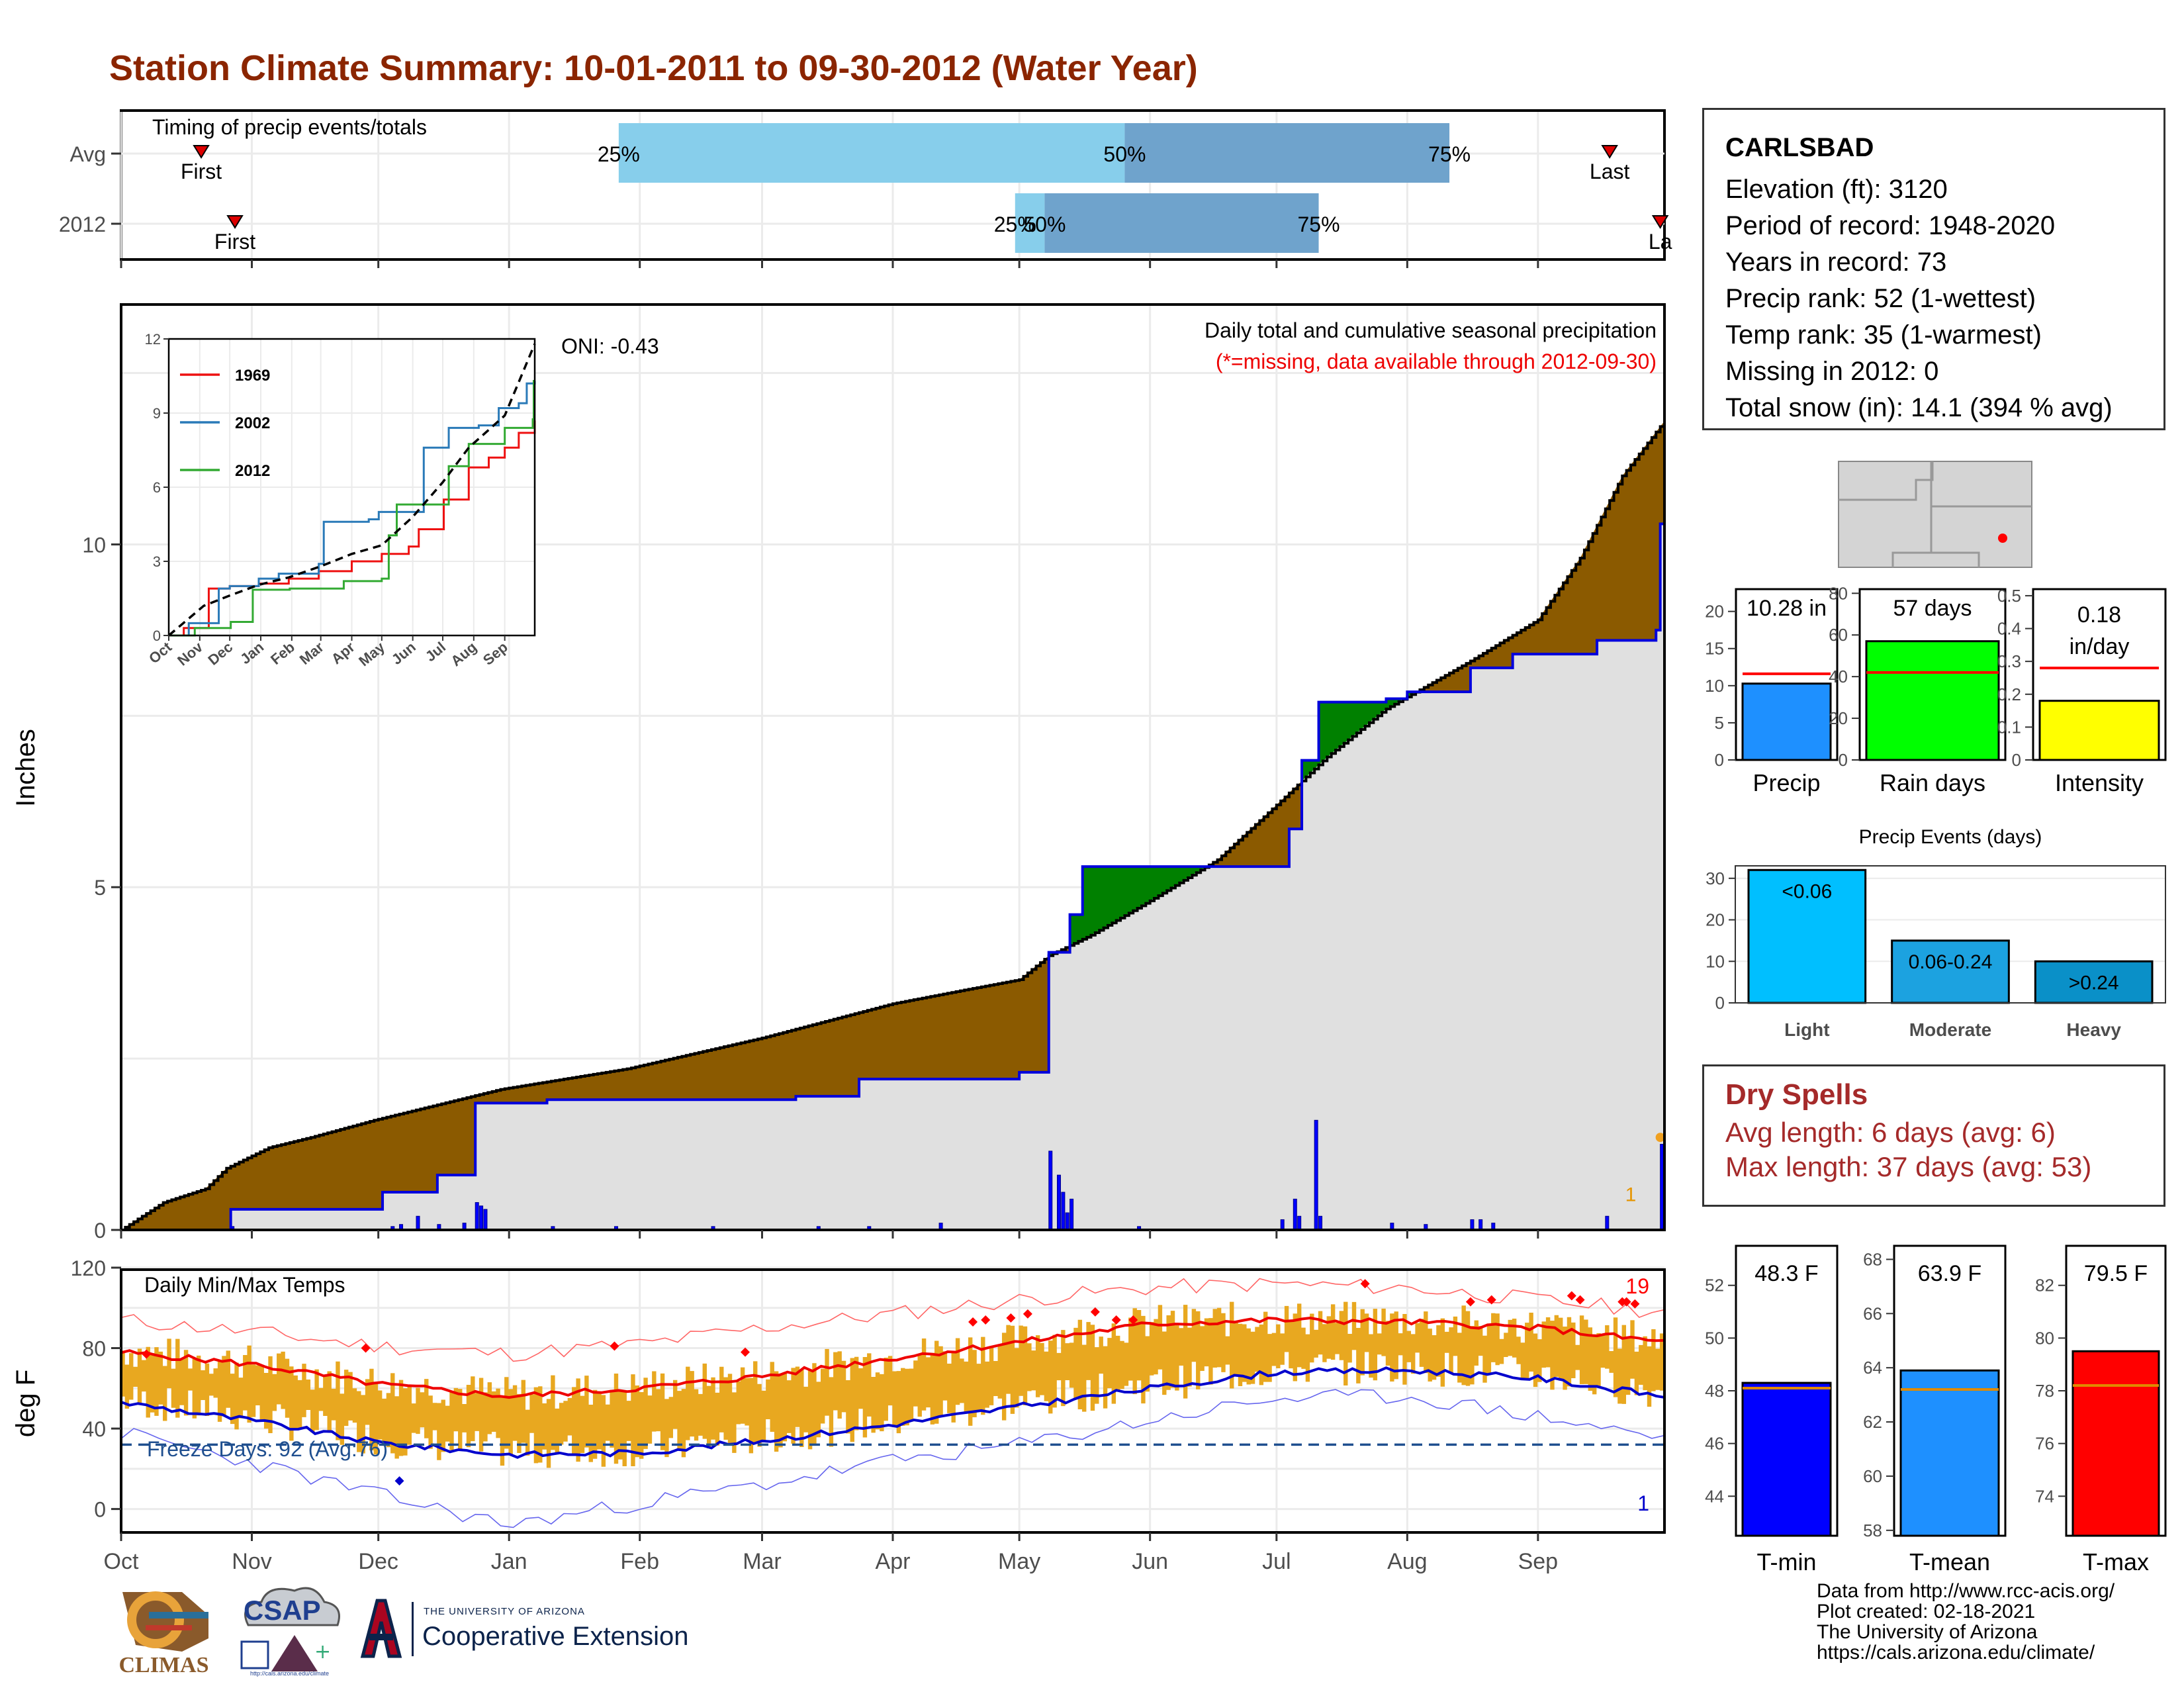  Describe the element at coordinates (893, 1458) in the screenshot. I see `temp-record-min-line` at that location.